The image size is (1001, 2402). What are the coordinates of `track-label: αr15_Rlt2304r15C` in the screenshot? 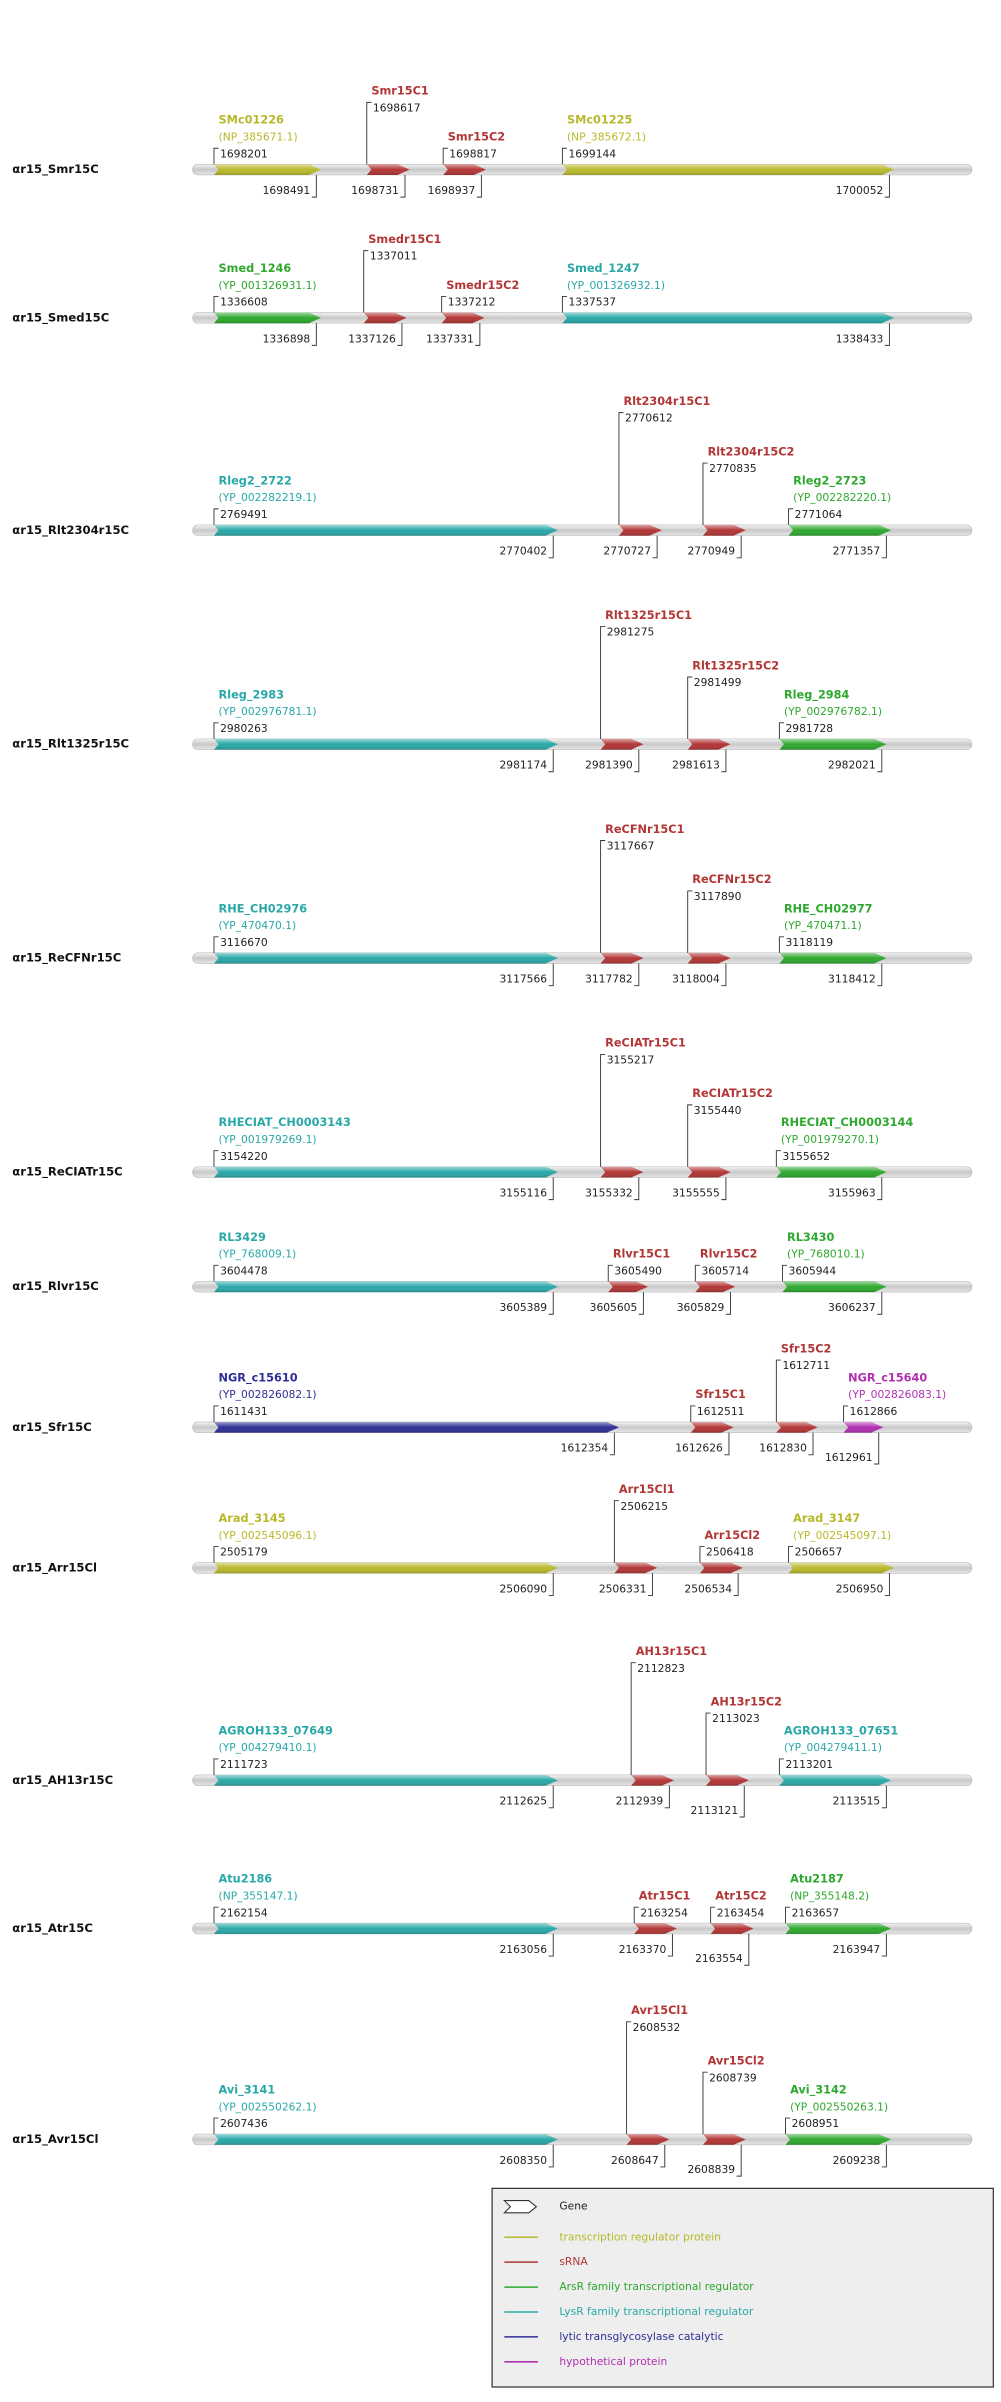 It's located at (70, 530).